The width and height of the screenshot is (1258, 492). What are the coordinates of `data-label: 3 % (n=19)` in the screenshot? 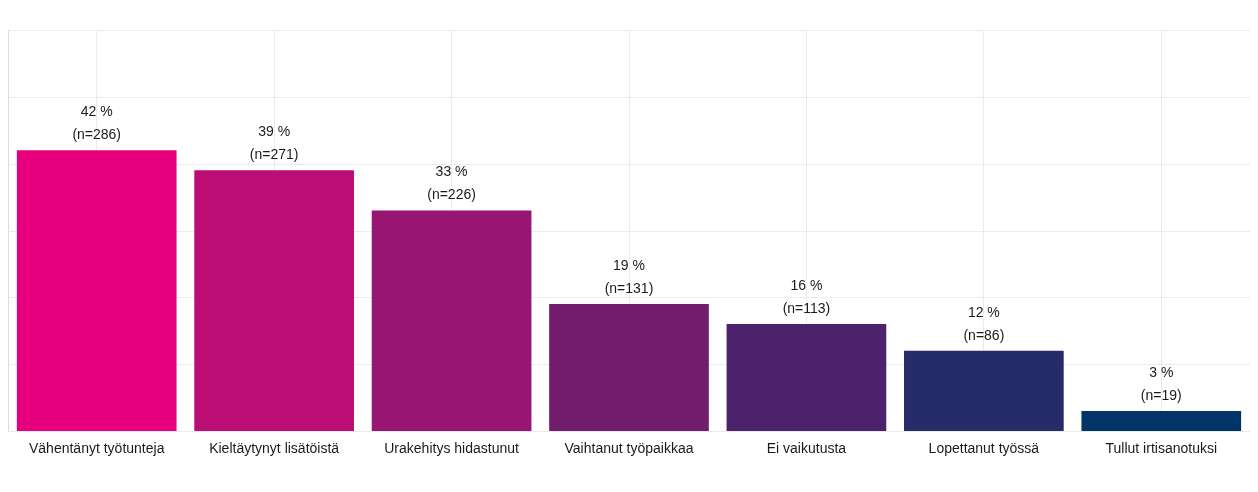 It's located at (1161, 383).